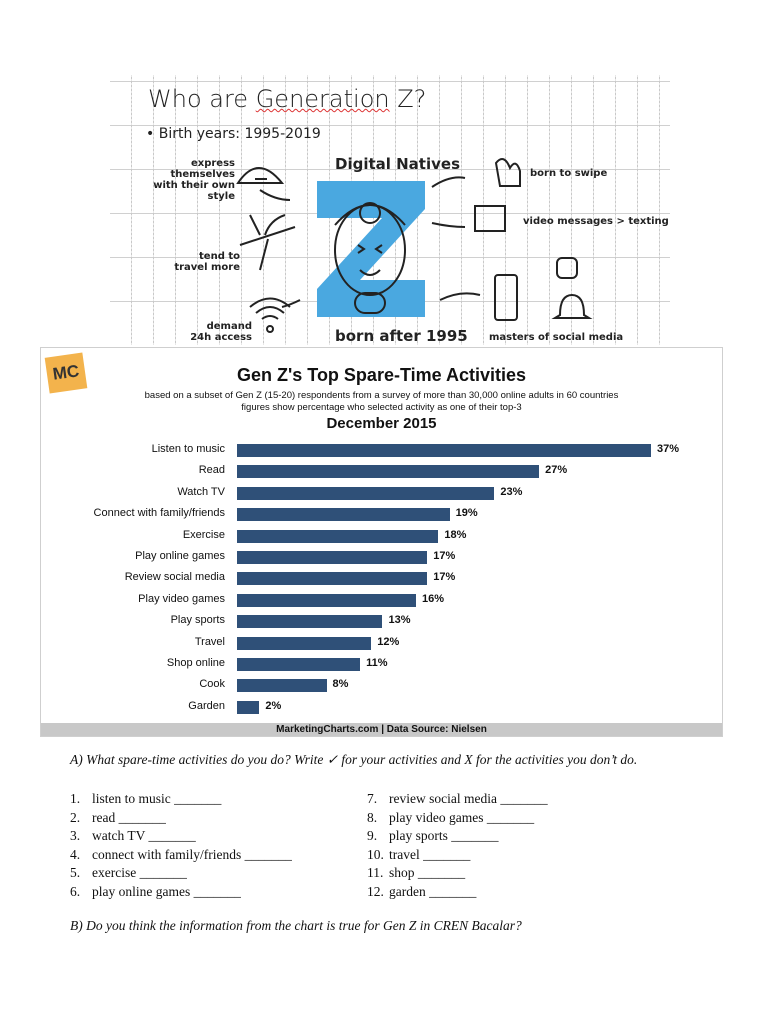 This screenshot has width=768, height=1024. I want to click on category-label: Play video games, so click(181, 598).